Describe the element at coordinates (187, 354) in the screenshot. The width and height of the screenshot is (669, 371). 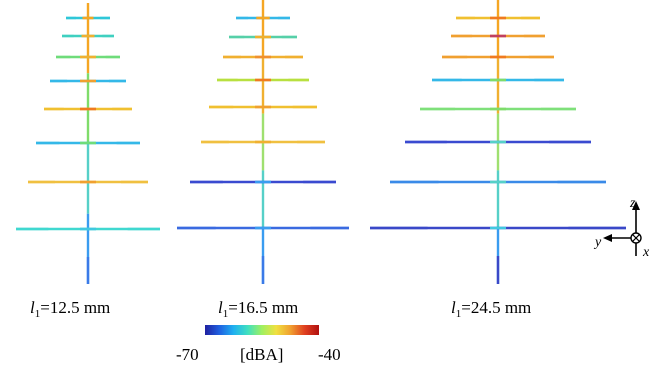
I see `colorbar-min-label: -70` at that location.